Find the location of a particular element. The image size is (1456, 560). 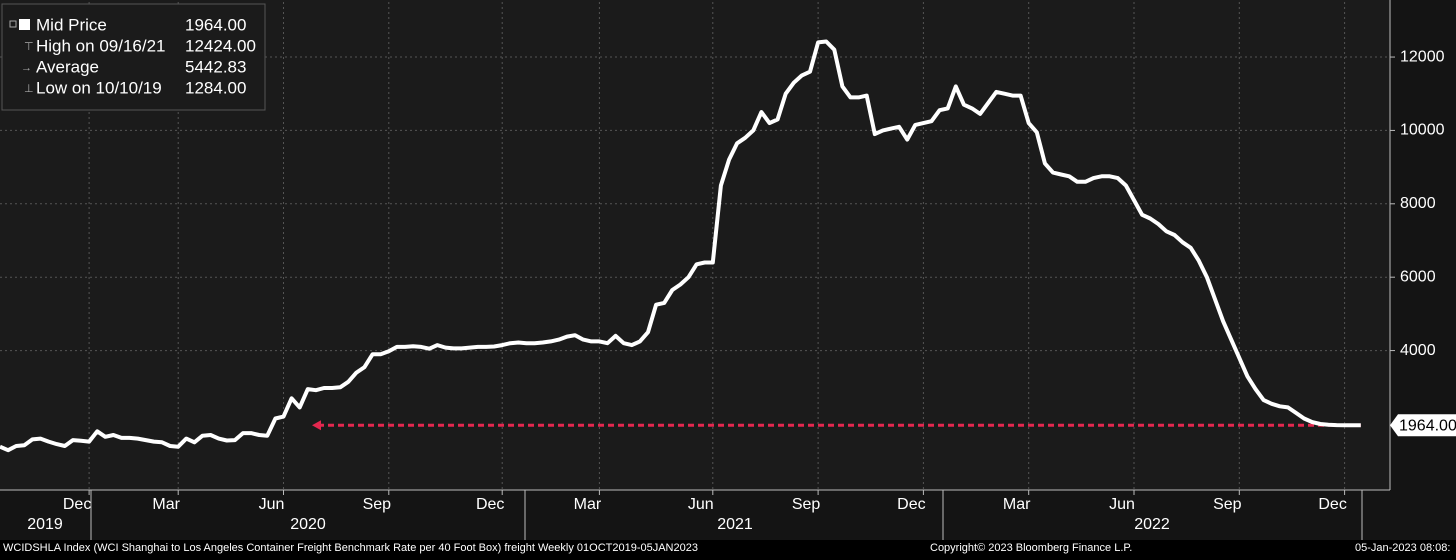

y-tick-label: 12000 is located at coordinates (1422, 56).